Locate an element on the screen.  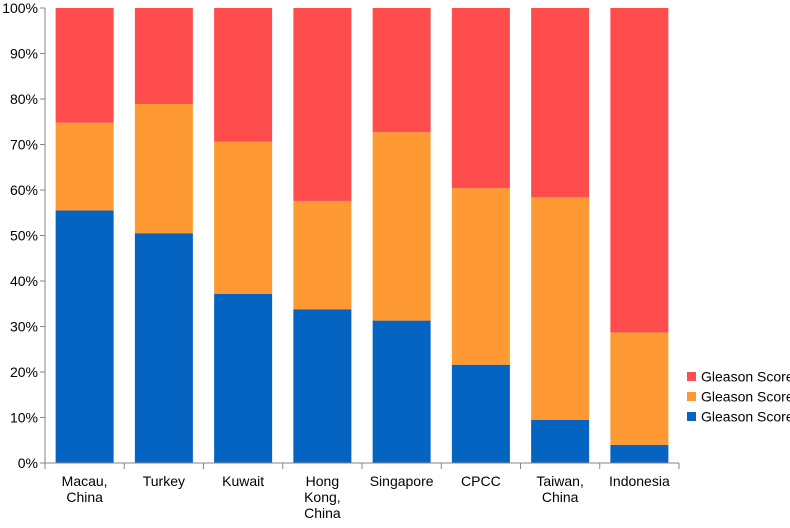
x-tick-label: Turkey is located at coordinates (164, 481).